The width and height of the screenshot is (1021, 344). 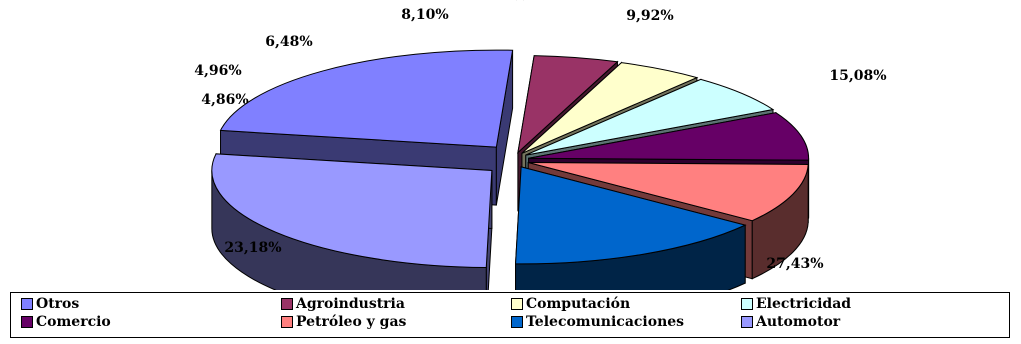 What do you see at coordinates (649, 16) in the screenshot?
I see `data-label-petr-leo-y-gas: 9,92%` at bounding box center [649, 16].